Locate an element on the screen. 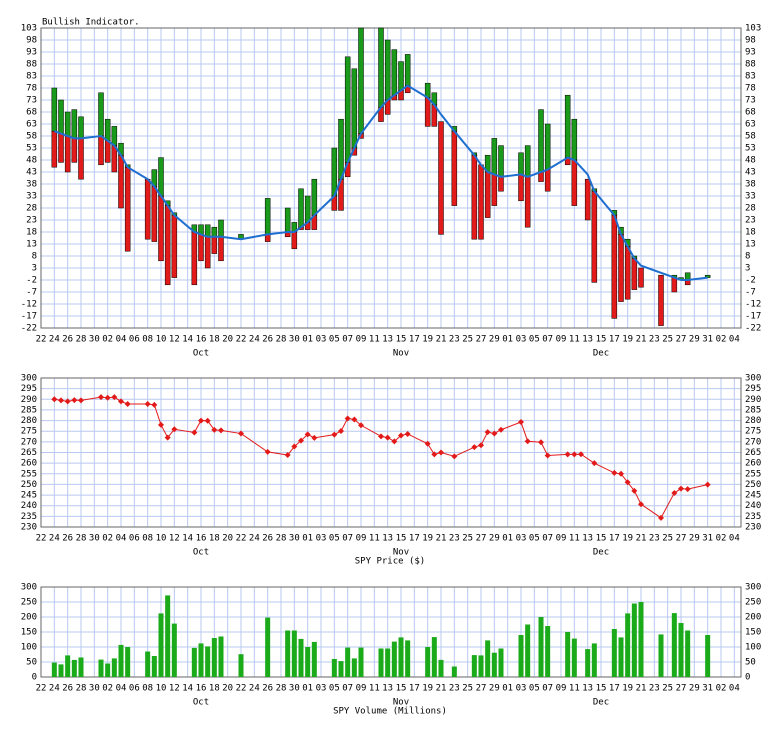 This screenshot has width=784, height=729. x-tick-label: 25 is located at coordinates (467, 539).